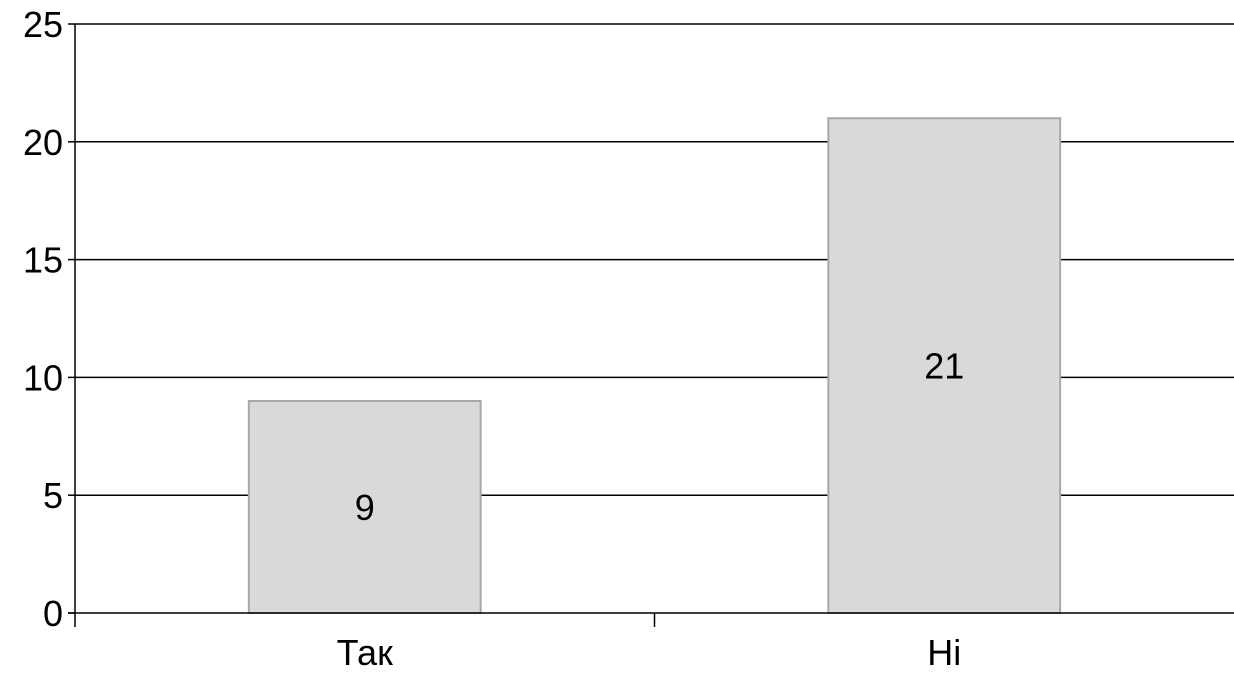 The height and width of the screenshot is (677, 1234). I want to click on y-tick-label: 10, so click(43, 377).